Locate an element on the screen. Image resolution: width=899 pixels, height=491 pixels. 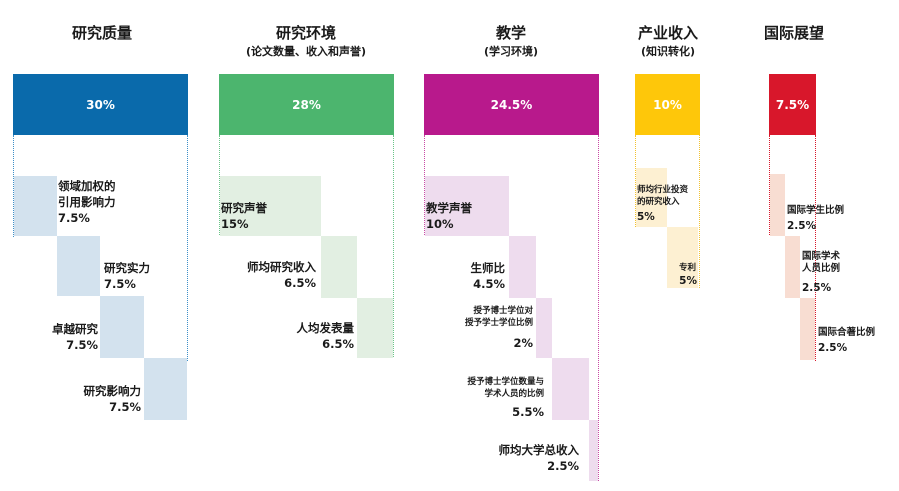
sub-criterion-name: 生师比 is located at coordinates (488, 268).